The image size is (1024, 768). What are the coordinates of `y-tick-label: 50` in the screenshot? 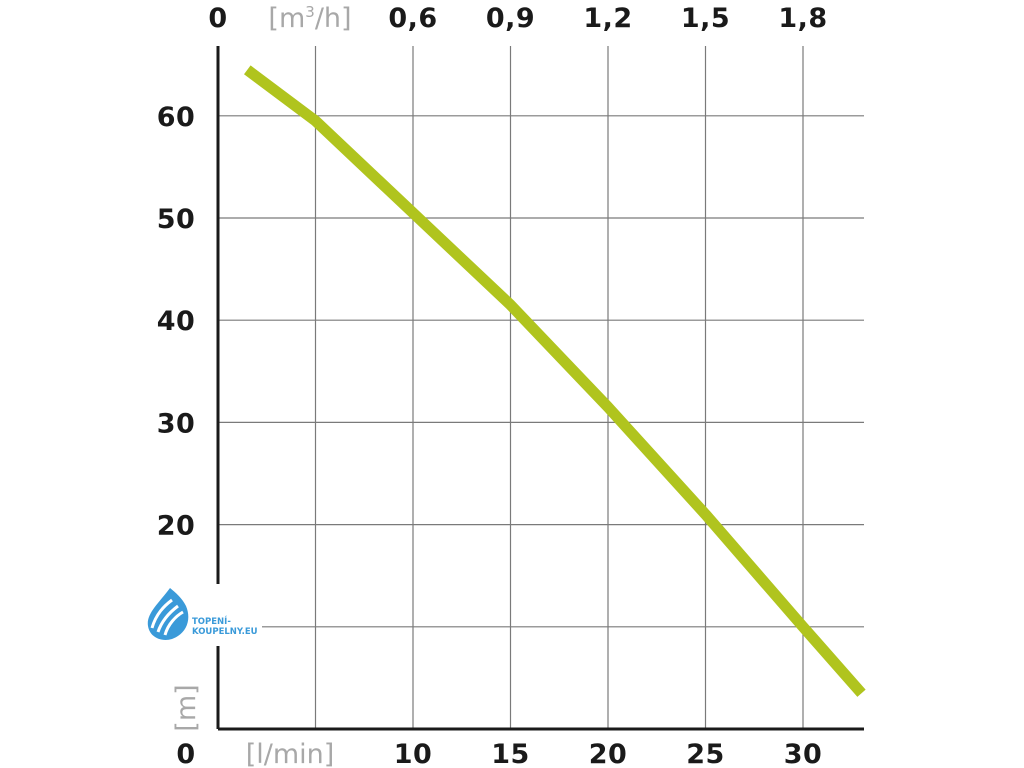 It's located at (176, 219).